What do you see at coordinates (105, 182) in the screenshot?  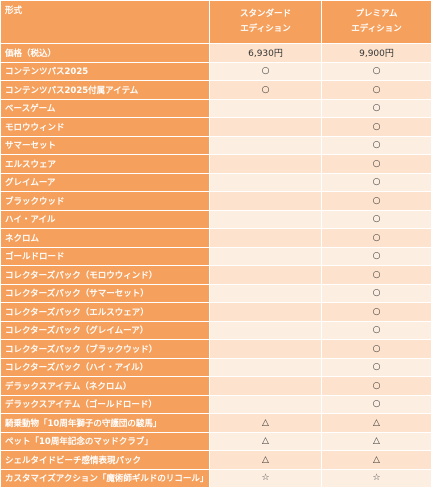 I see `row-label: グレイムーア` at bounding box center [105, 182].